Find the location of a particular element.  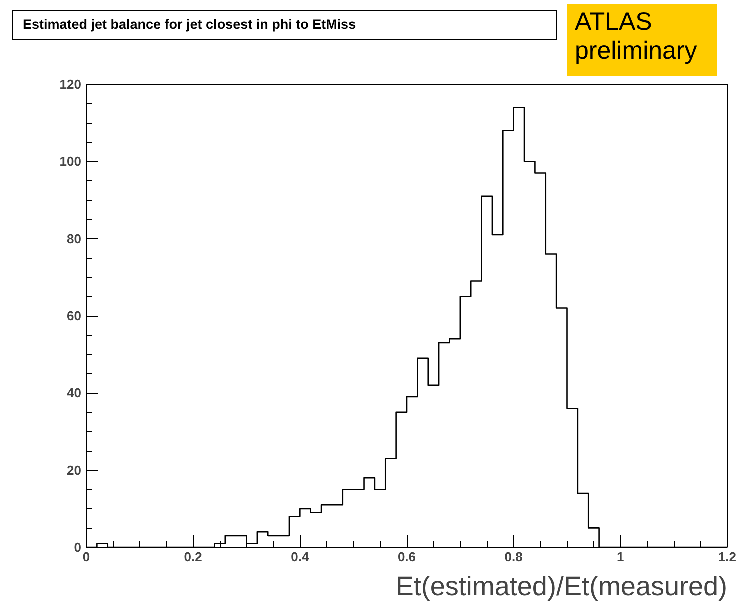

x-tick-label: 0.8 is located at coordinates (513, 557).